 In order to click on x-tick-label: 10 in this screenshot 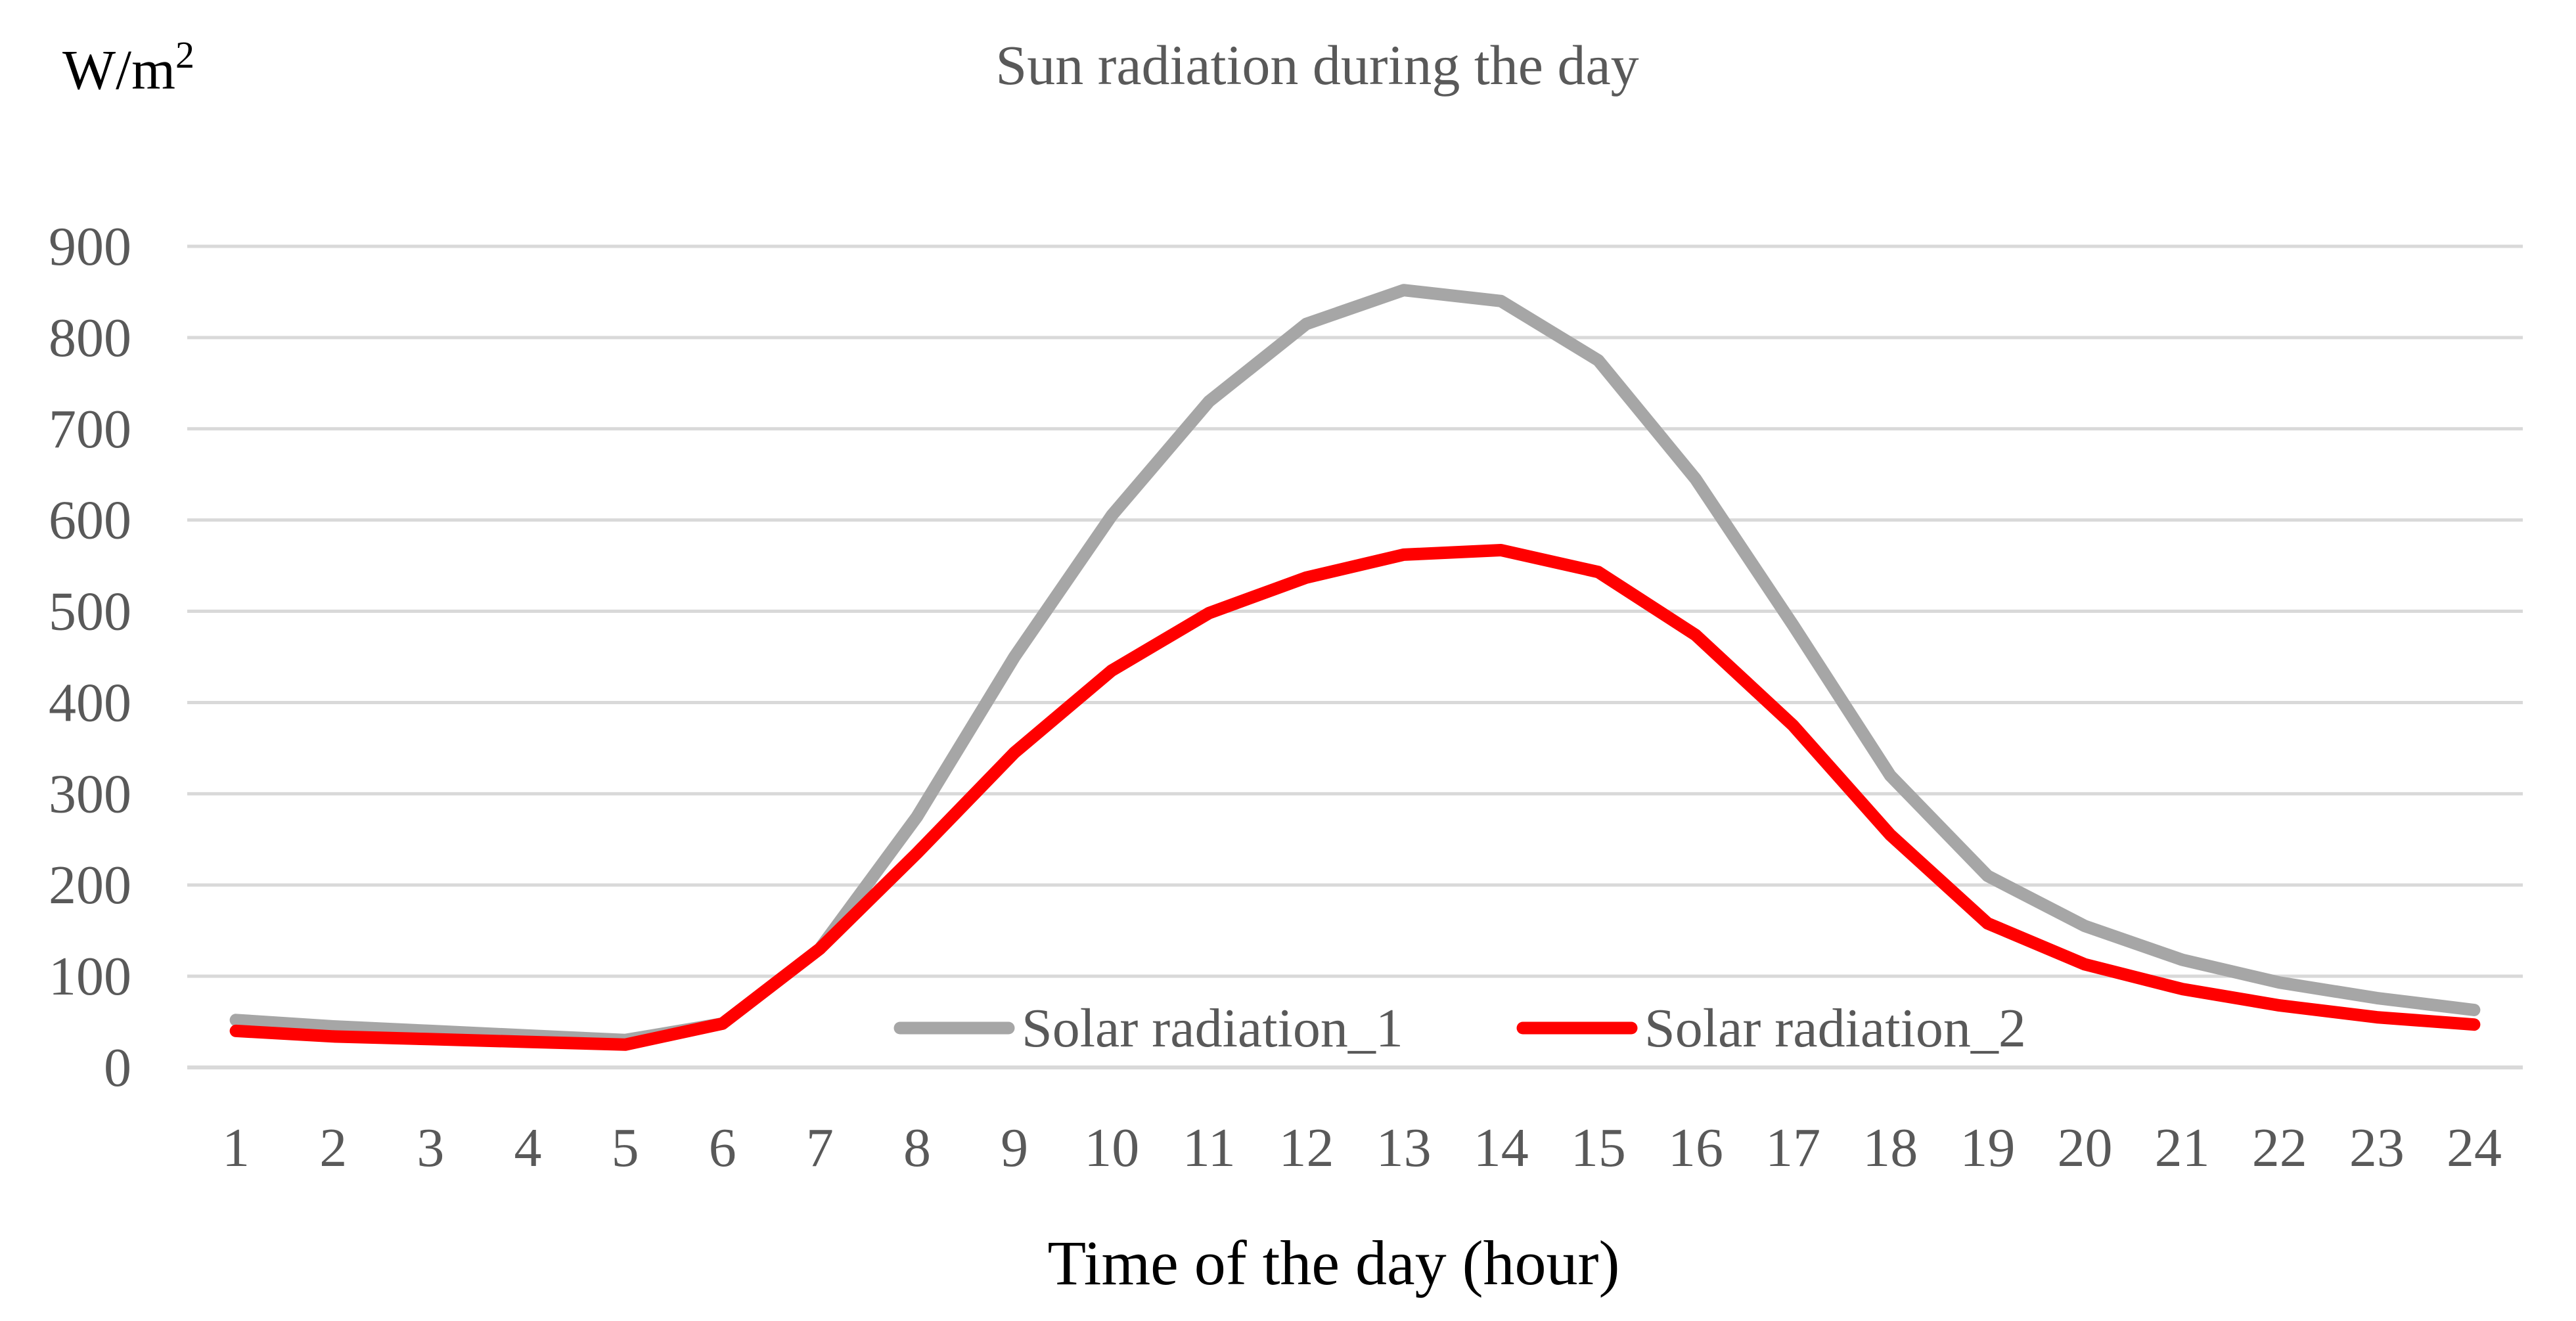, I will do `click(1111, 1147)`.